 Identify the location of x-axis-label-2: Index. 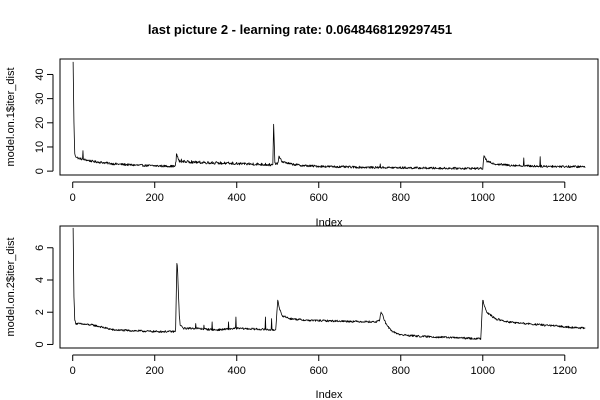
(329, 394).